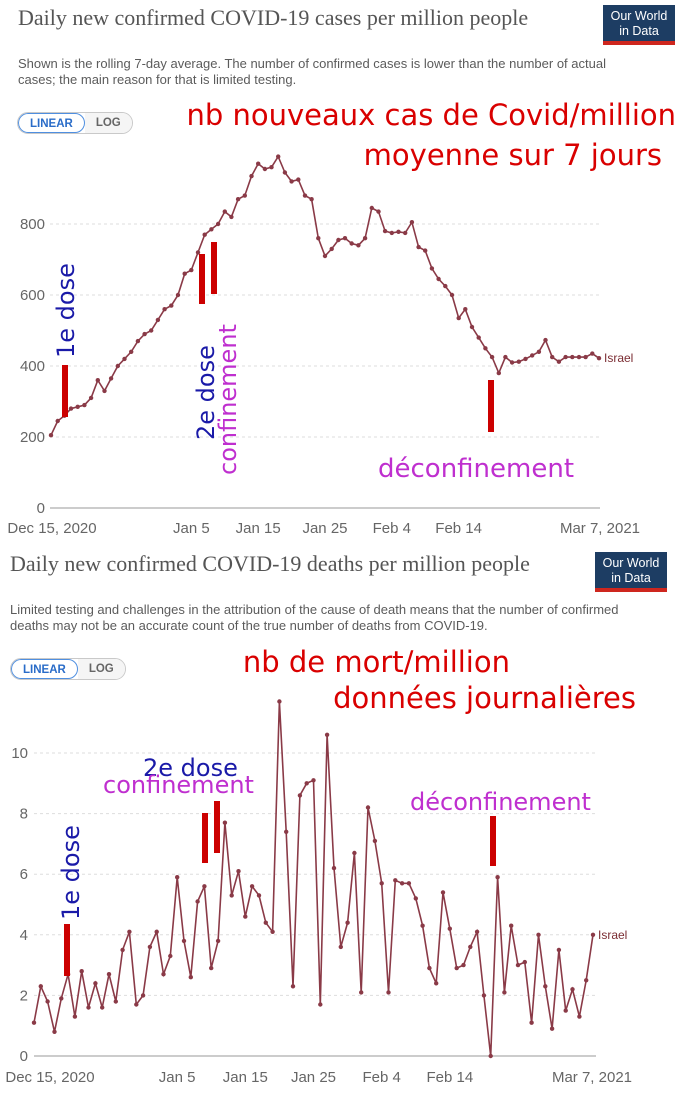  Describe the element at coordinates (324, 528) in the screenshot. I see `x-tick-label: Jan 25` at that location.